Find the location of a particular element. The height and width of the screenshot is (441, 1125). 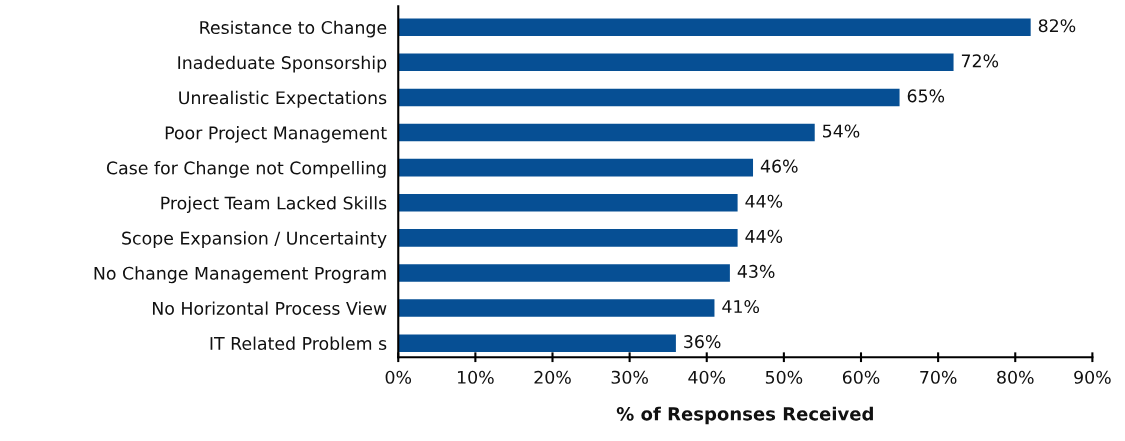

x-tick-label: 40% is located at coordinates (707, 377).